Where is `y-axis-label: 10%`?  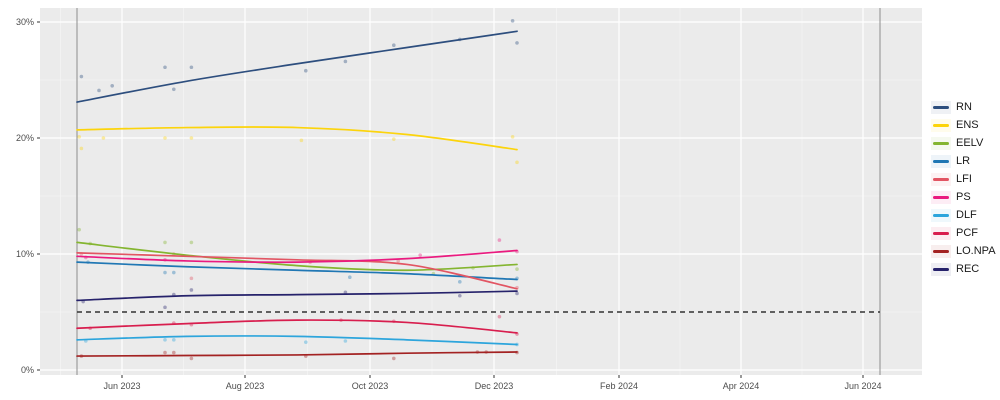
y-axis-label: 10% is located at coordinates (25, 254).